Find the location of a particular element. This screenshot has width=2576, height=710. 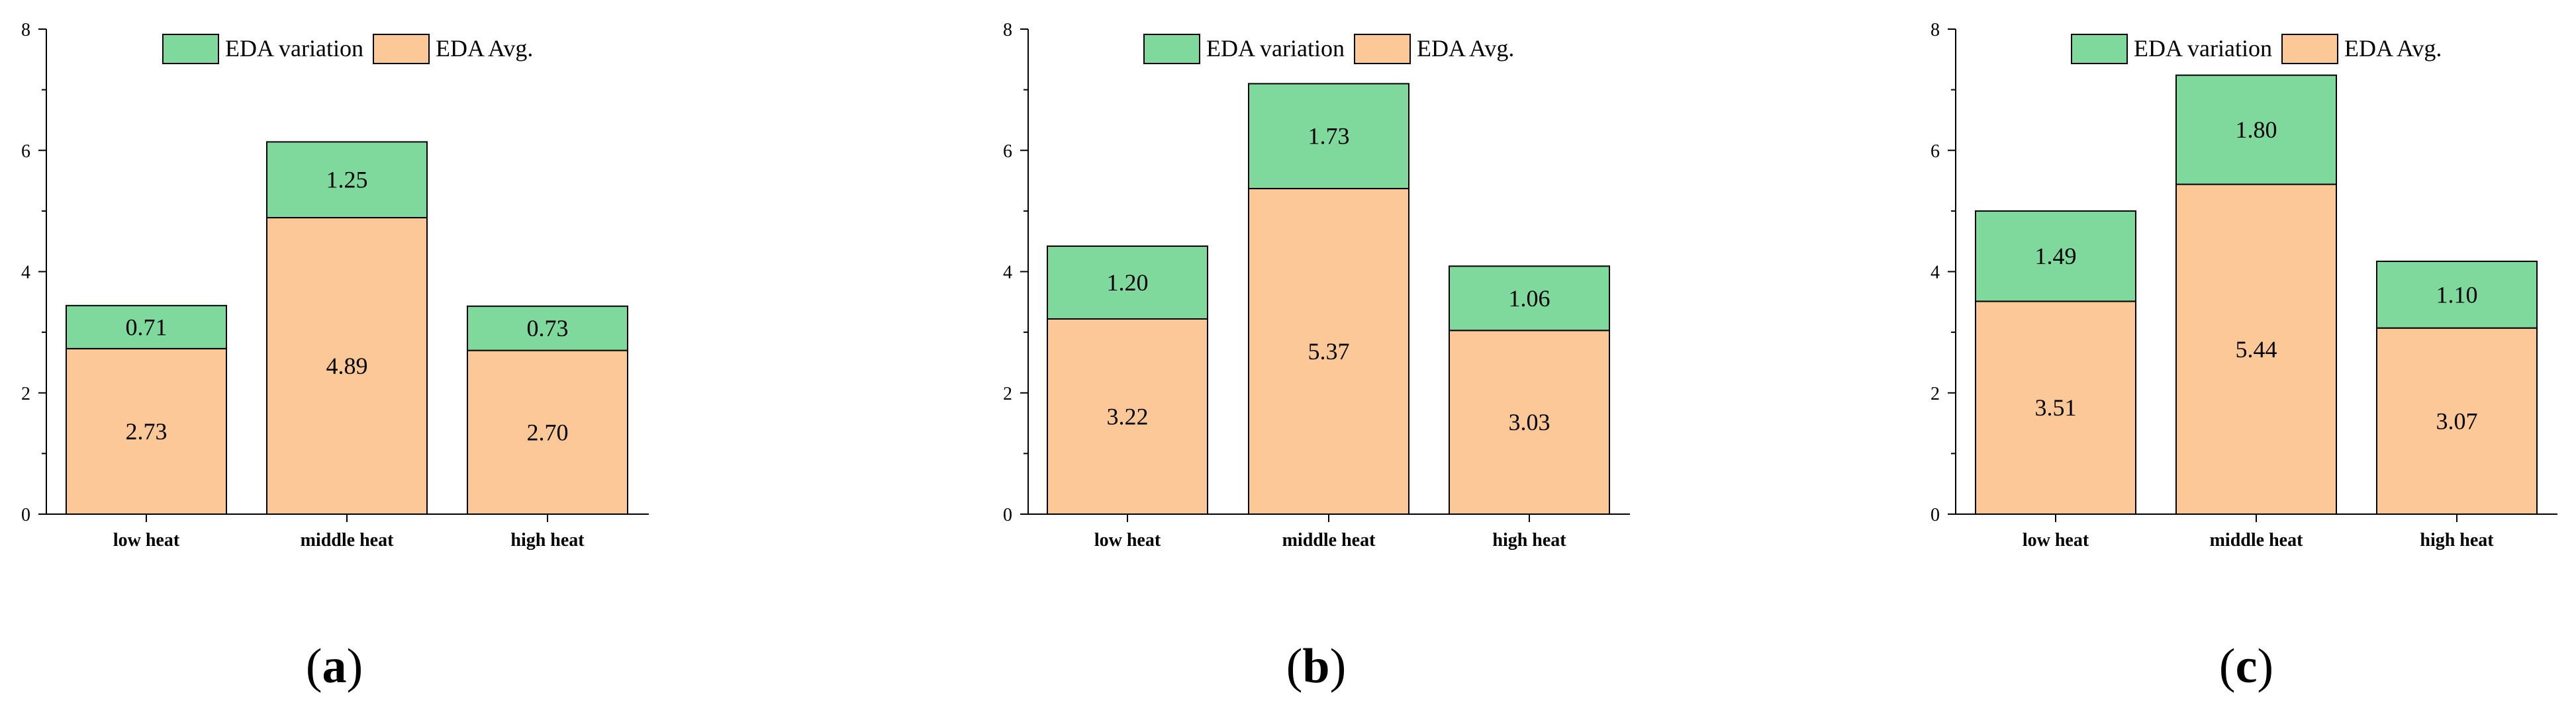

panel-label-b: (b) is located at coordinates (1316, 666).